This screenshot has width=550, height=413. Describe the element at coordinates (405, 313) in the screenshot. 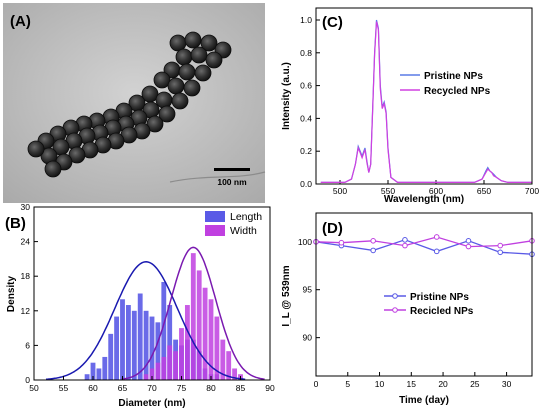

I see `stability-ticks: 0 5 10 15 20 25 30 90 95 100` at that location.